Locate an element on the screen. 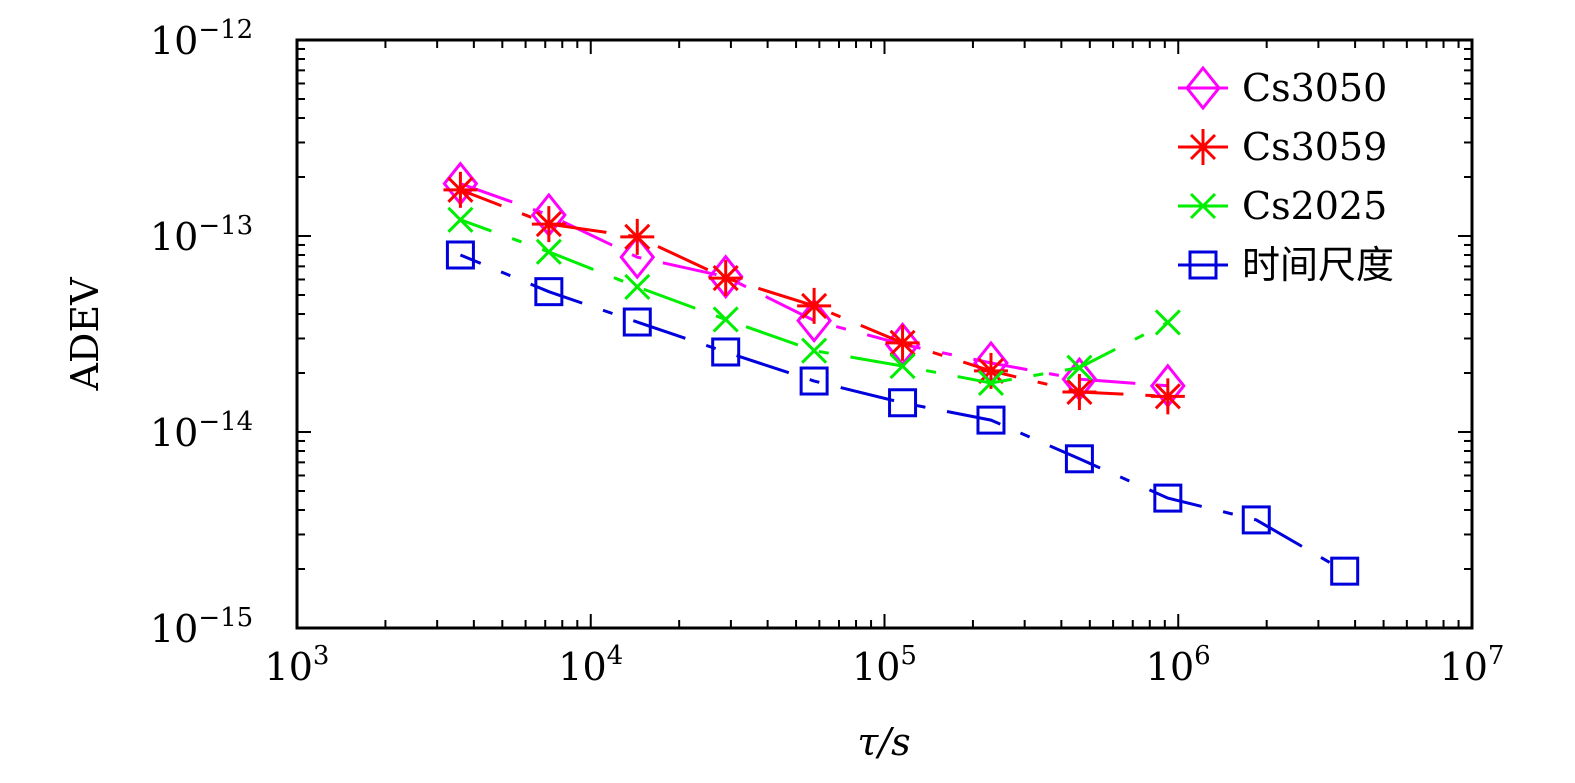 This screenshot has height=783, width=1575. x-tick-label: 106 is located at coordinates (1178, 665).